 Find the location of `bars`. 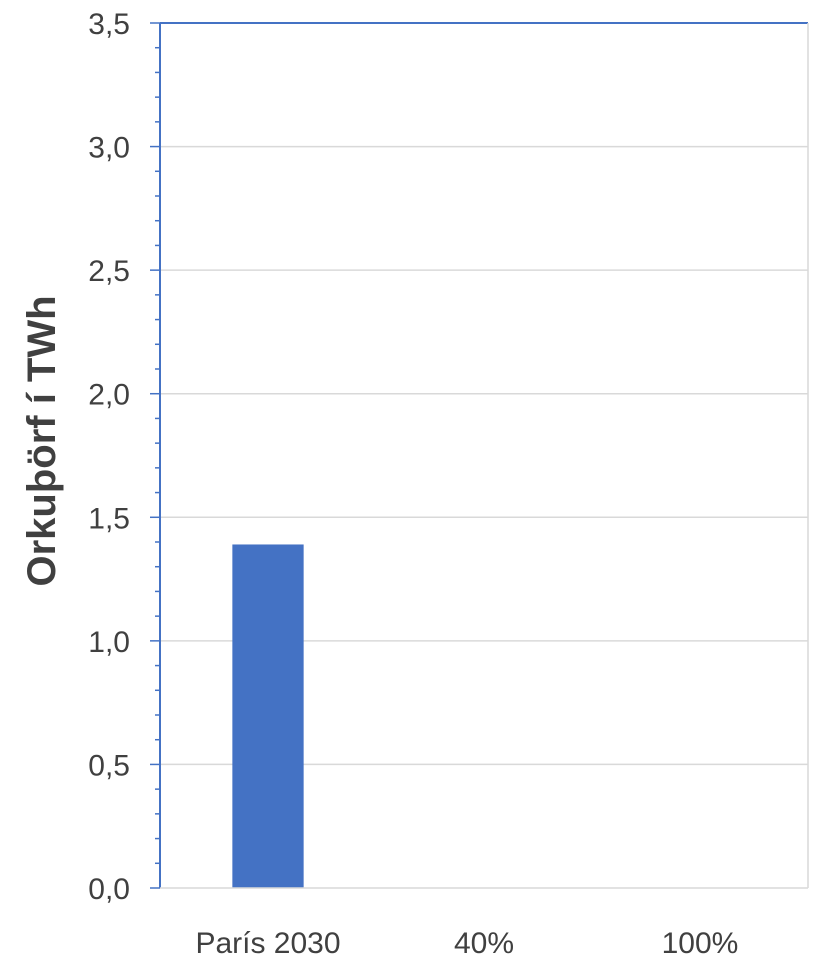

bars is located at coordinates (268, 716).